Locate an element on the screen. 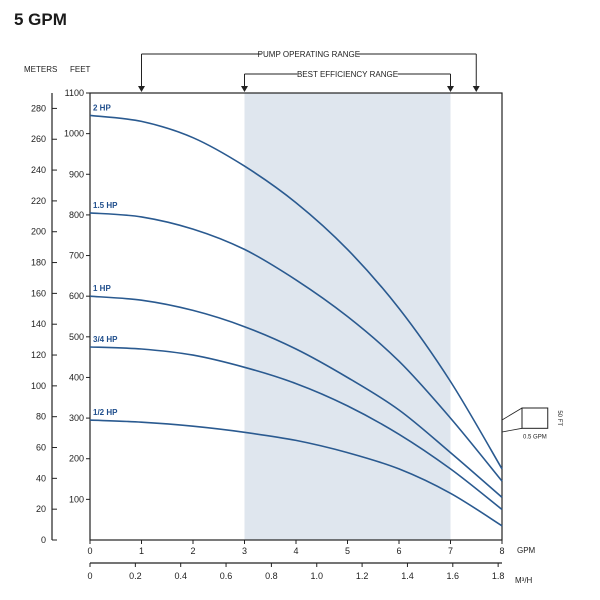 This screenshot has width=600, height=600. gpm-tick-label: 8 is located at coordinates (501, 551).